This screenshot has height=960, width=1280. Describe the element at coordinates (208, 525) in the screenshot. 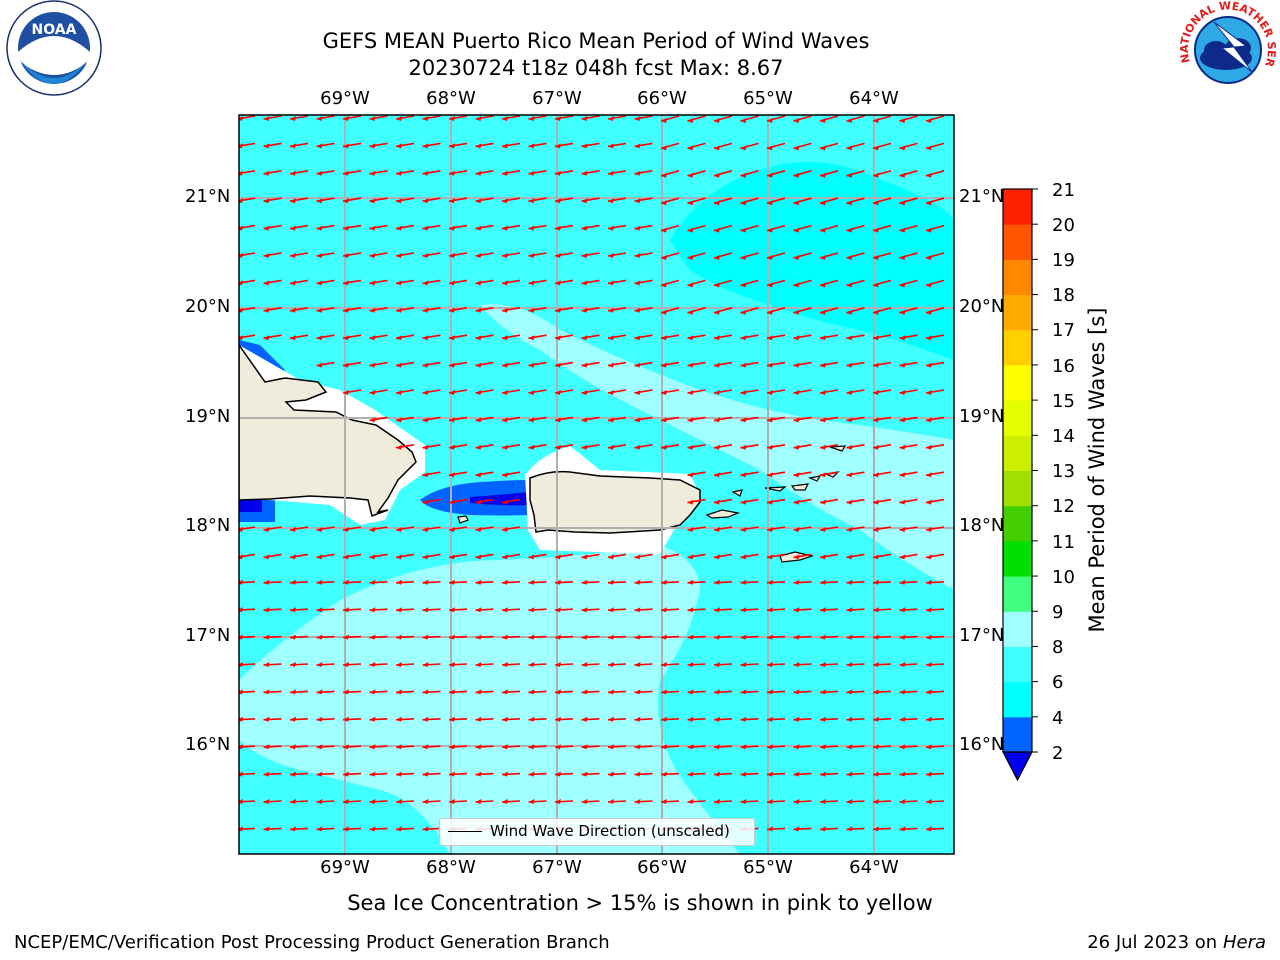

I see `lat-label-left: 18°N` at that location.